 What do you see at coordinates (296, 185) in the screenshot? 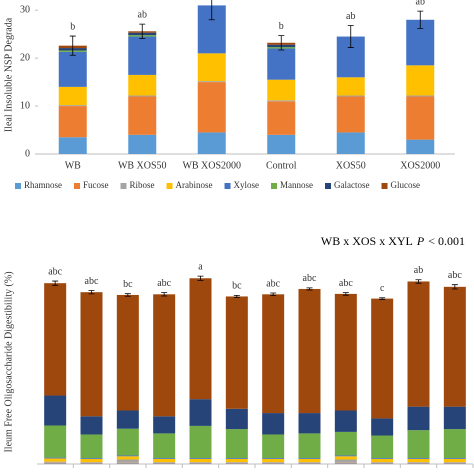
I see `legend-label: Mannose` at bounding box center [296, 185].